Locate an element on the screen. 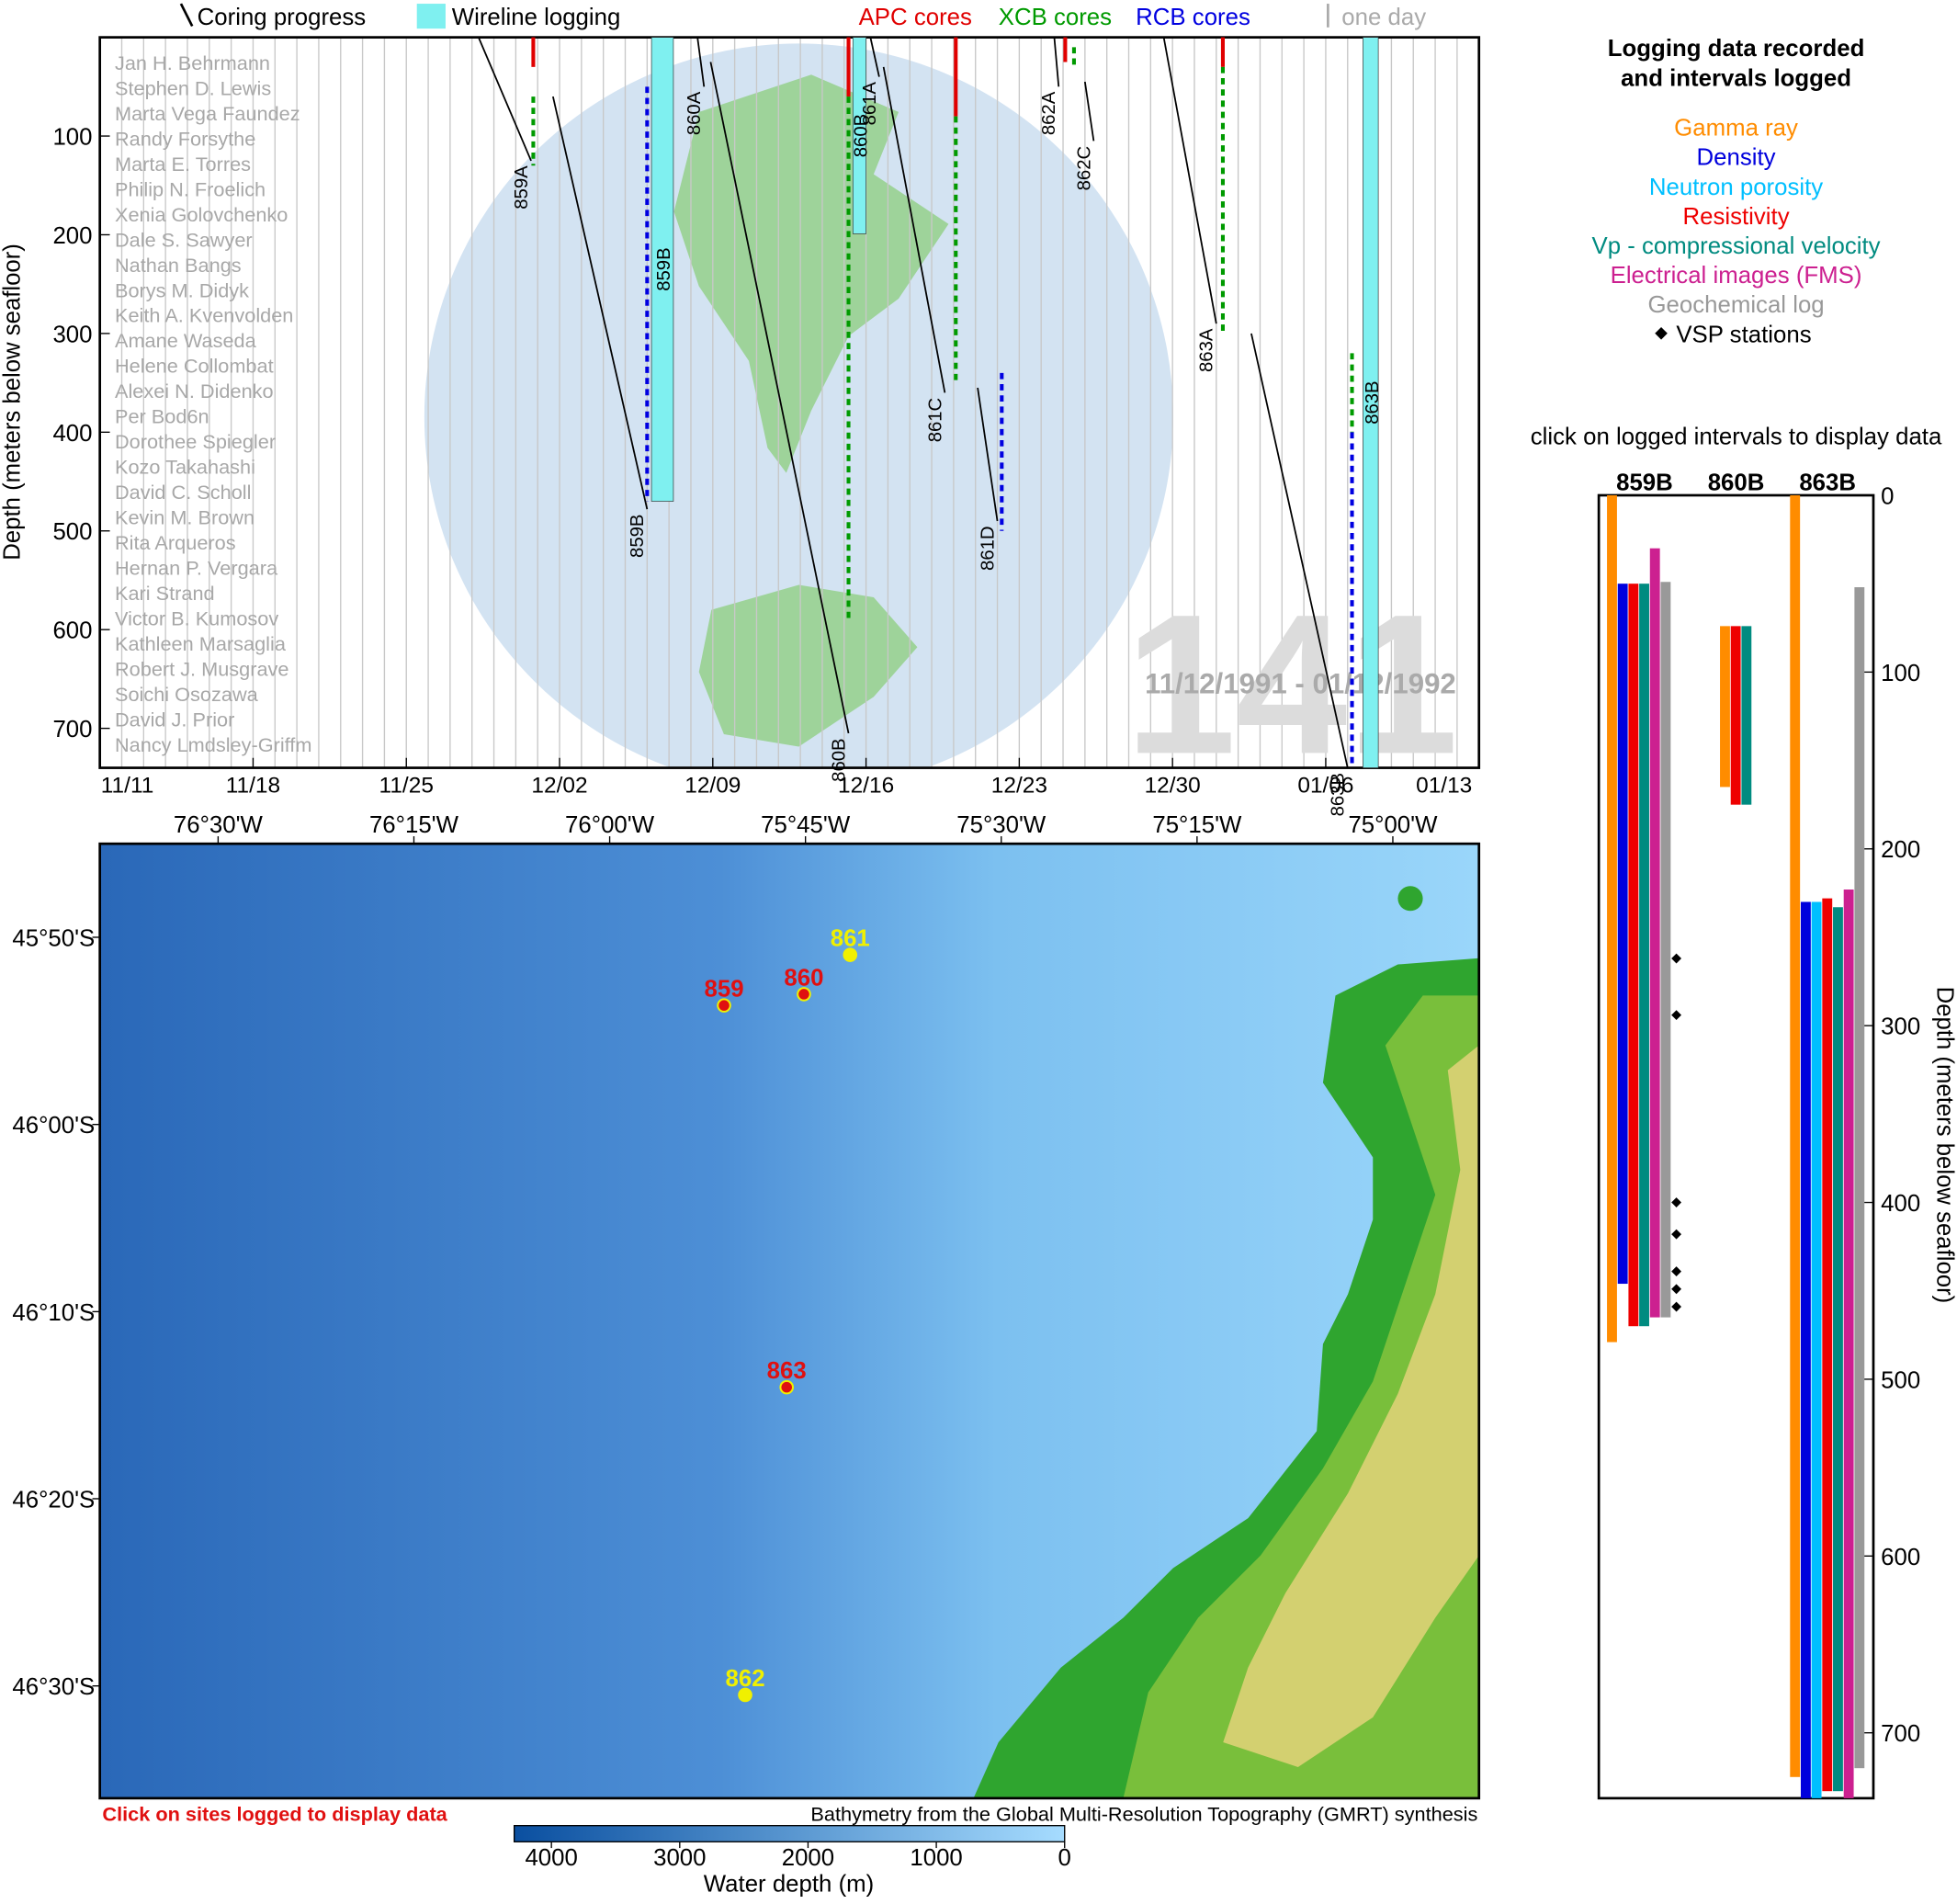  hole-label: 861C is located at coordinates (935, 420).